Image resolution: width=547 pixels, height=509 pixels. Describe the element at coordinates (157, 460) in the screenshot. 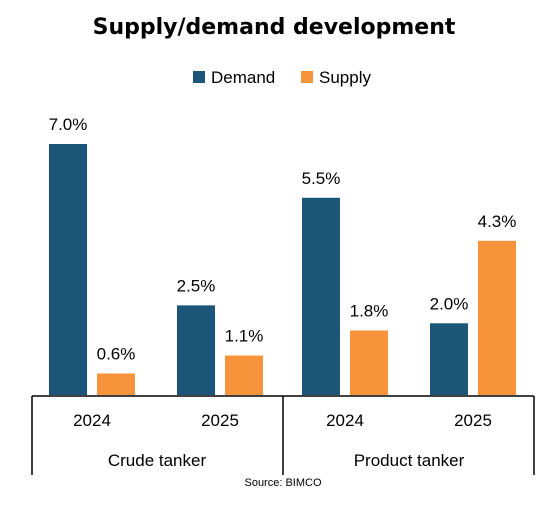

I see `group-label-0: Crude tanker` at that location.